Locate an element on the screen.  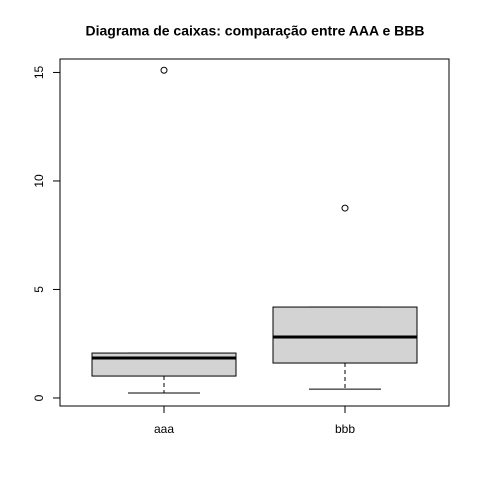
y-tick-label: 5 is located at coordinates (39, 289).